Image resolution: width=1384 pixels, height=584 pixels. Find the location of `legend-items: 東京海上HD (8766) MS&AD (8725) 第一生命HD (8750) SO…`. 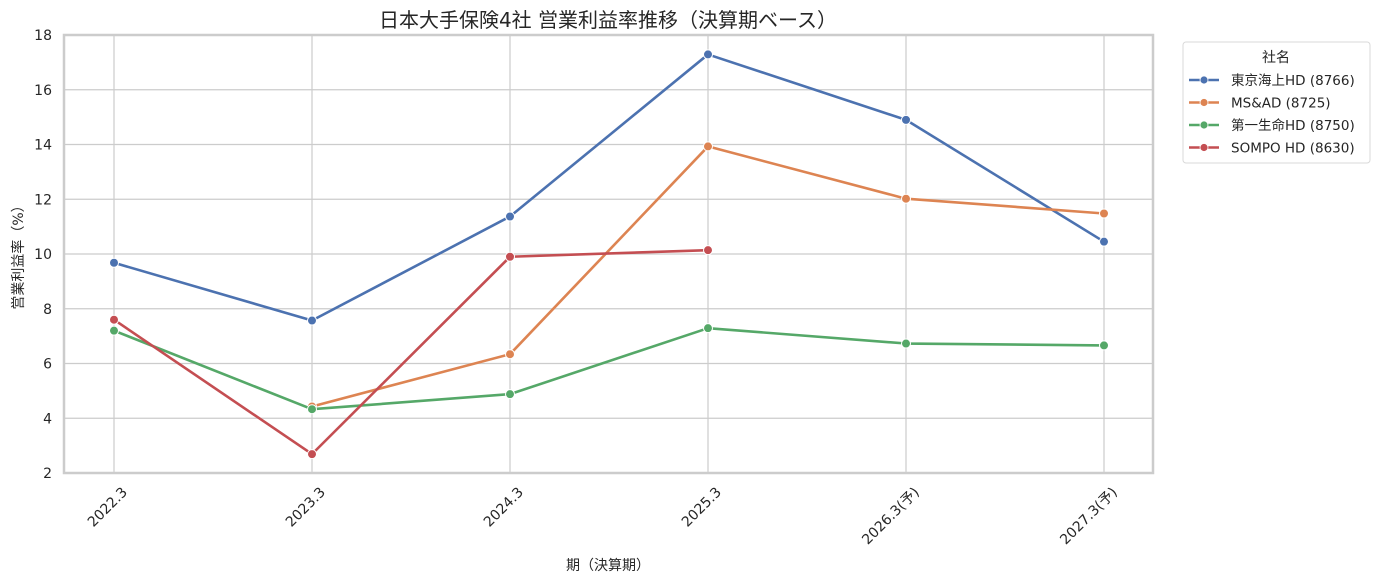

legend-items: 東京海上HD (8766) MS&AD (8725) 第一生命HD (8750) SO… is located at coordinates (1272, 115).